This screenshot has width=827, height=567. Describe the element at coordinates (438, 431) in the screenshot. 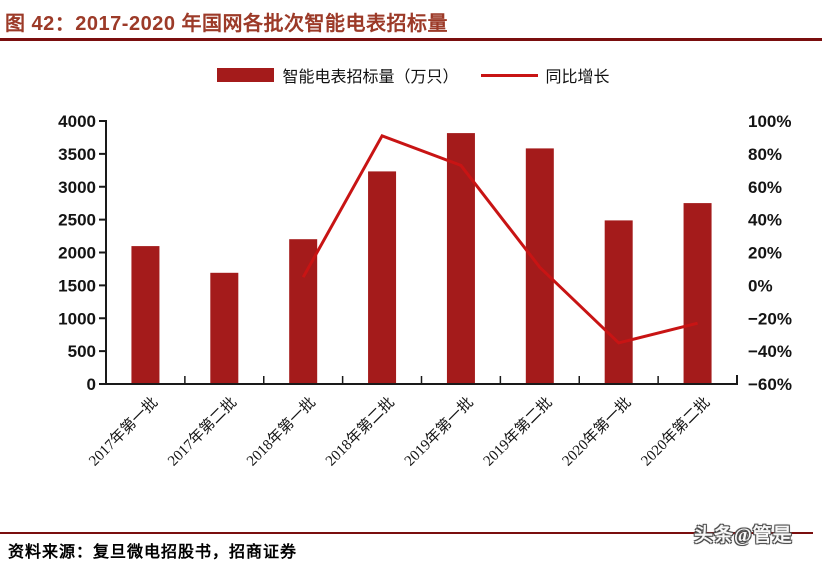

I see `x-axis-label: 2019年第一批` at that location.